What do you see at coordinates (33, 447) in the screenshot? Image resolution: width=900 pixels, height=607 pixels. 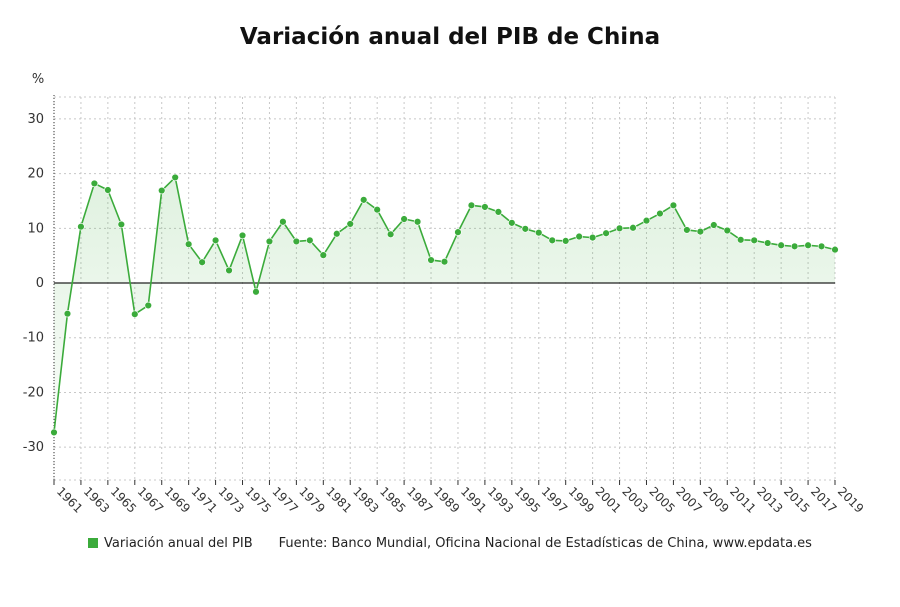 I see `y-tick-label: -30` at bounding box center [33, 447].